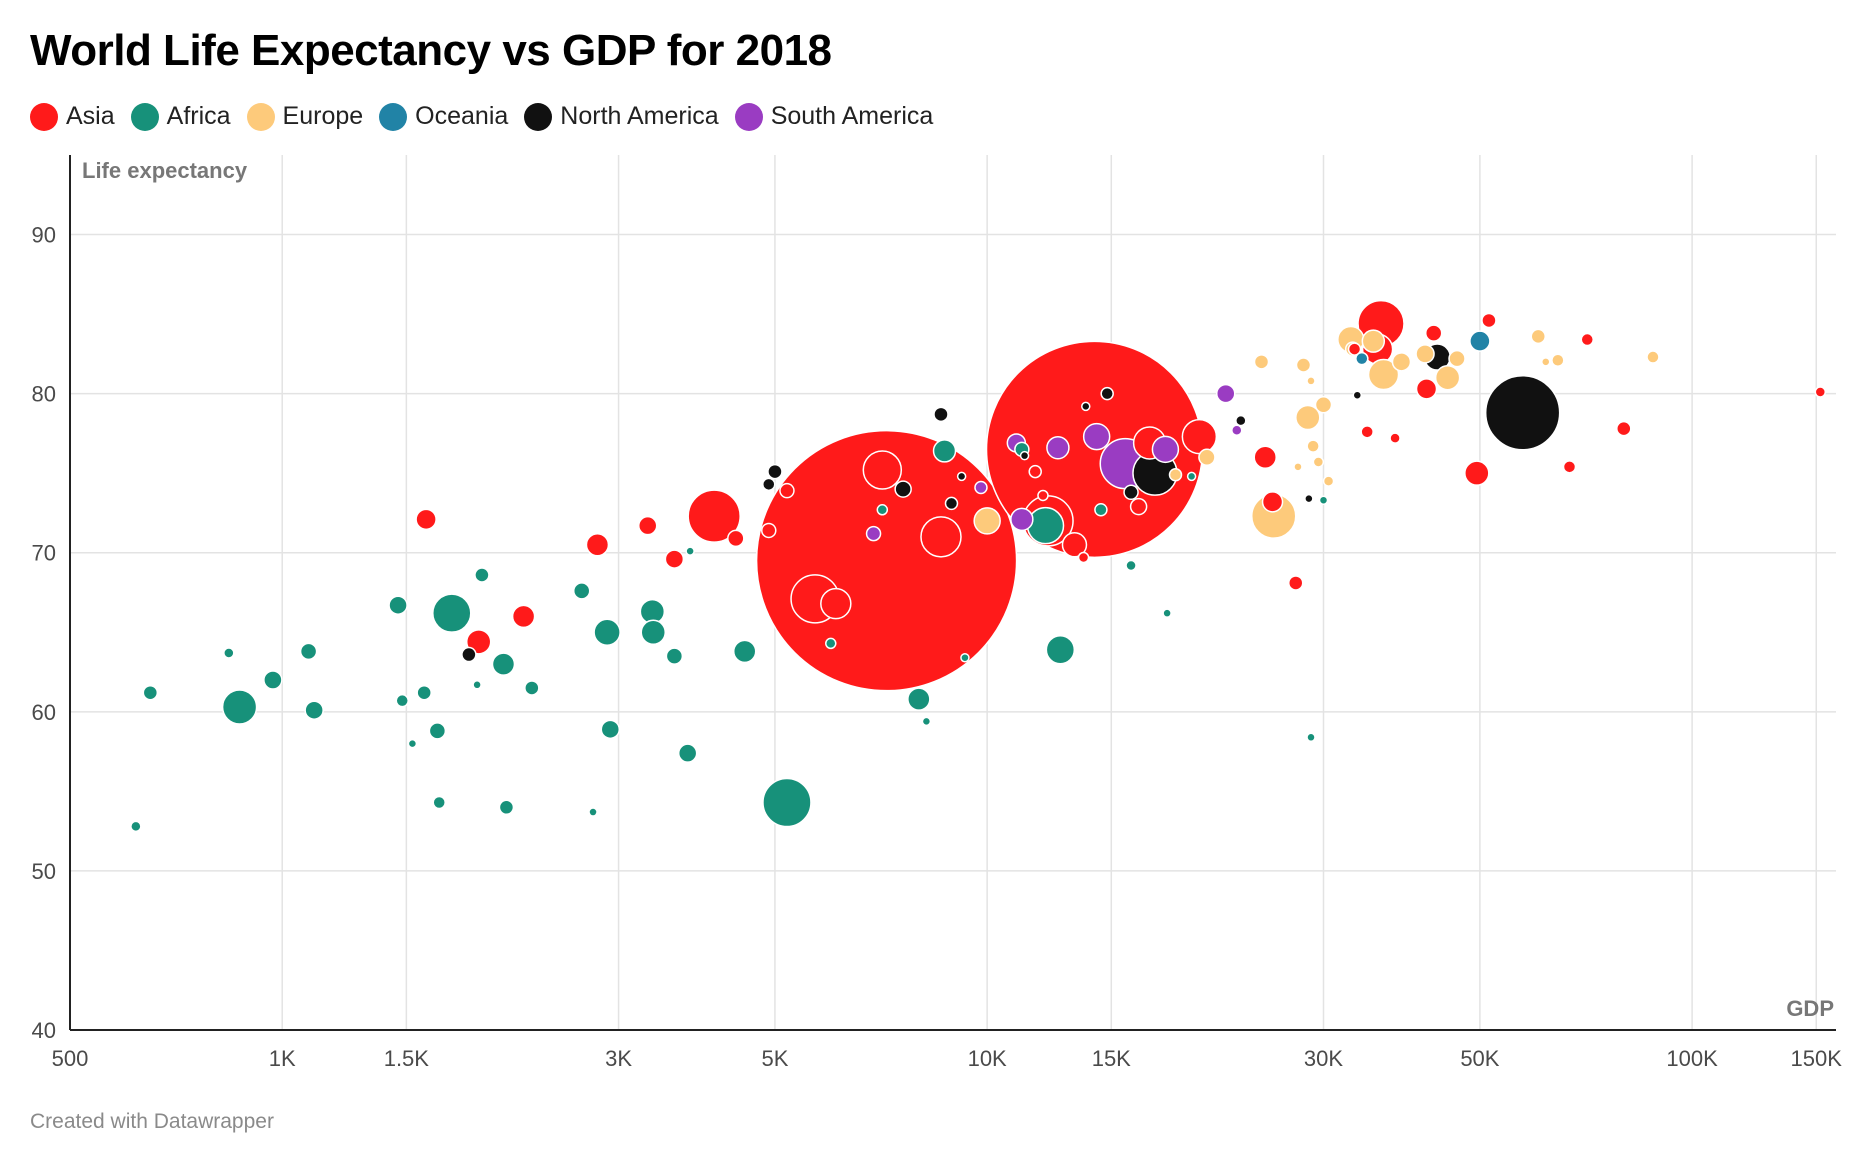 The height and width of the screenshot is (1160, 1860). I want to click on legend-item-africa: Africa, so click(180, 116).